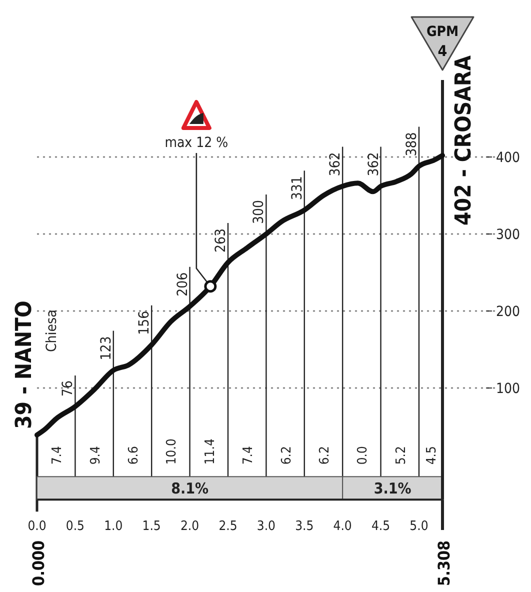 This screenshot has height=592, width=531. What do you see at coordinates (228, 526) in the screenshot?
I see `x-tick-label: 2.5` at bounding box center [228, 526].